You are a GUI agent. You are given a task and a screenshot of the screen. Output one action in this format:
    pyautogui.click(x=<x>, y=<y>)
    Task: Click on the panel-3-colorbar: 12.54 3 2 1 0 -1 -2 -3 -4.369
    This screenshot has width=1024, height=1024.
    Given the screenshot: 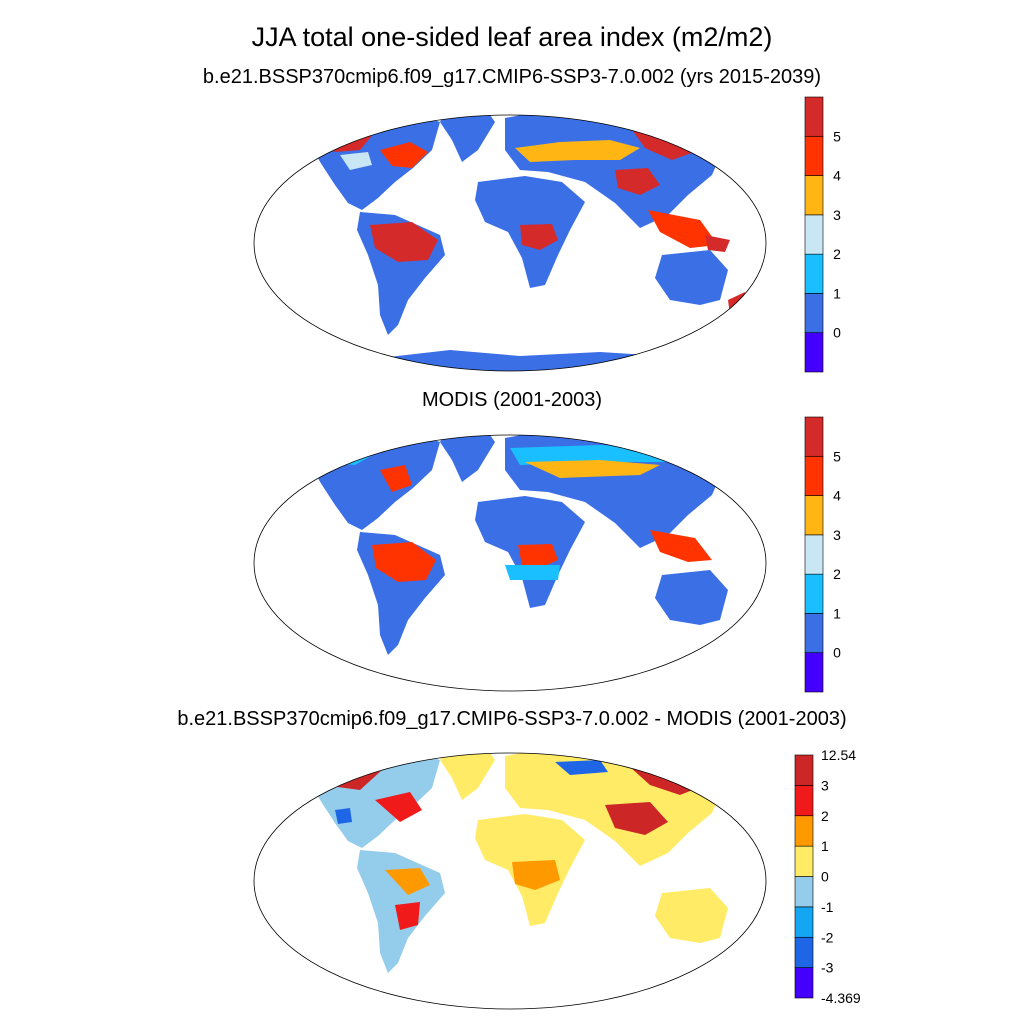 What is the action you would take?
    pyautogui.click(x=827, y=876)
    